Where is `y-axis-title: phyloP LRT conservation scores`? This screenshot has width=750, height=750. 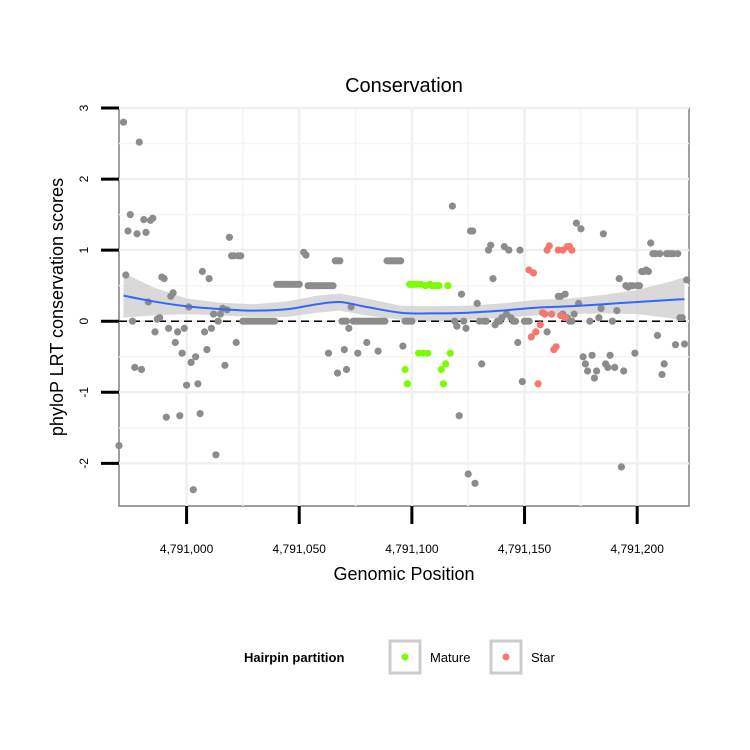 y-axis-title: phyloP LRT conservation scores is located at coordinates (57, 307).